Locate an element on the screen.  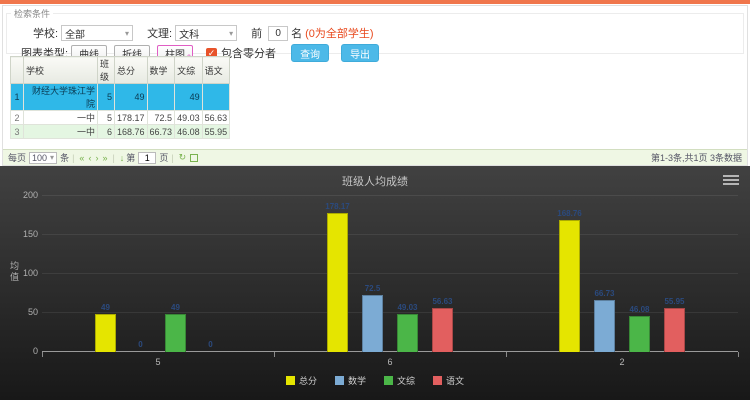
legend-label: 语文 is located at coordinates (455, 381).